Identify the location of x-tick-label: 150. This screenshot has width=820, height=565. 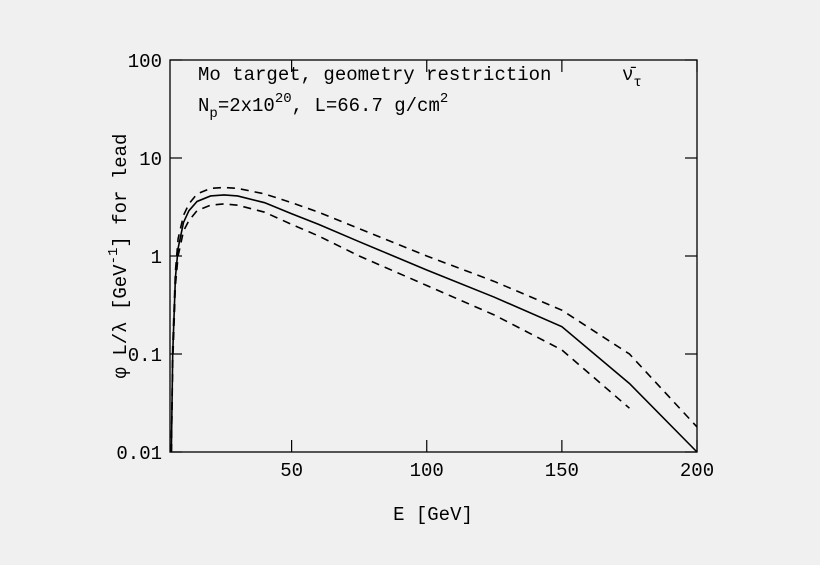
(562, 471).